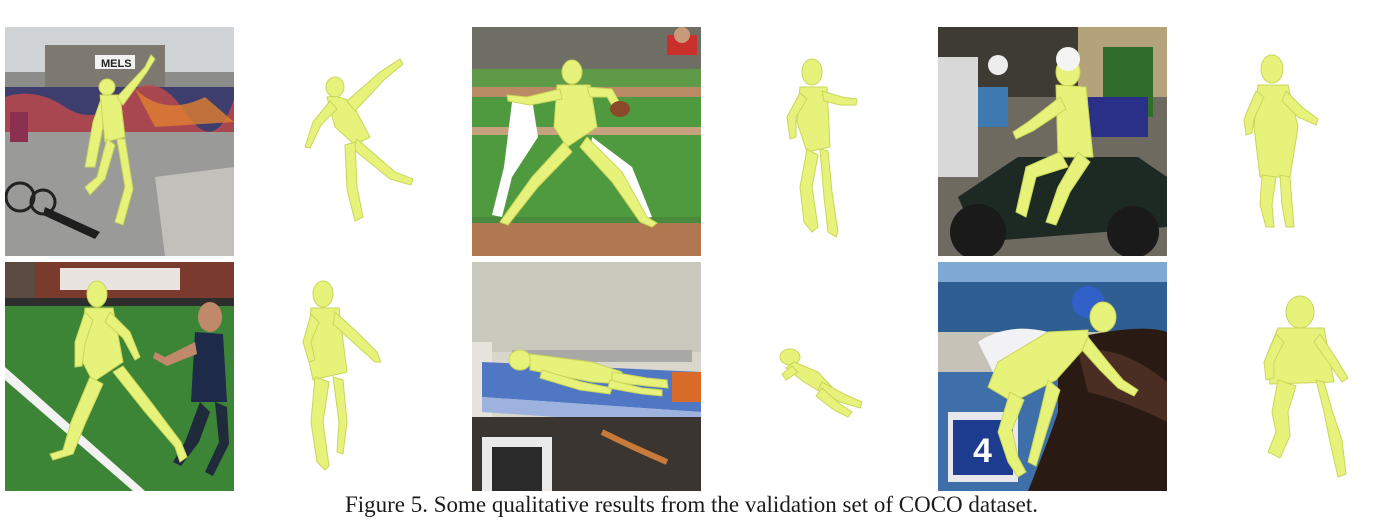 This screenshot has height=526, width=1383. Describe the element at coordinates (116, 64) in the screenshot. I see `sign-text: MELS` at that location.